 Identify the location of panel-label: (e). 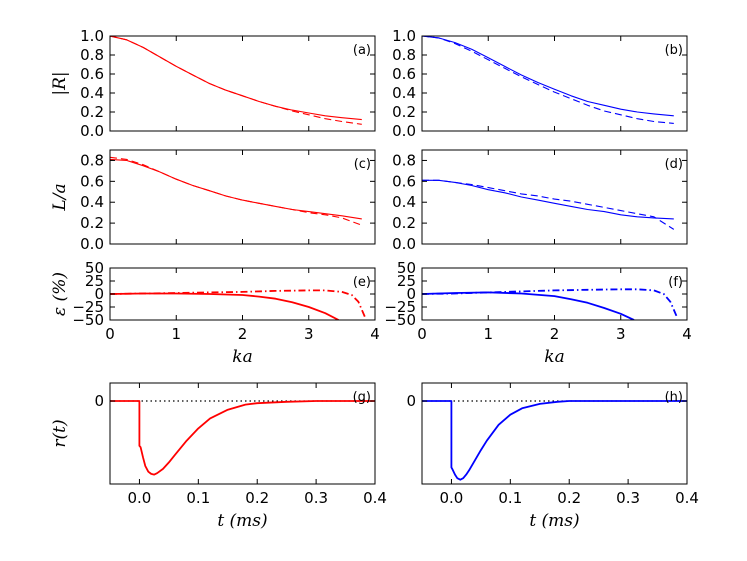
(362, 282).